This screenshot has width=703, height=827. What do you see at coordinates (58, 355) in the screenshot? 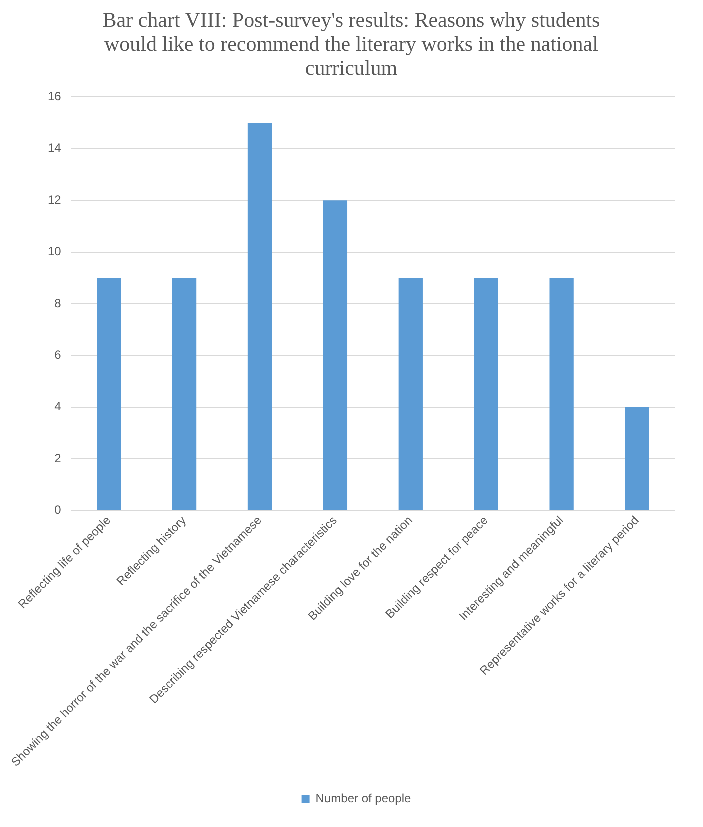
I see `y-tick-label: 6` at bounding box center [58, 355].